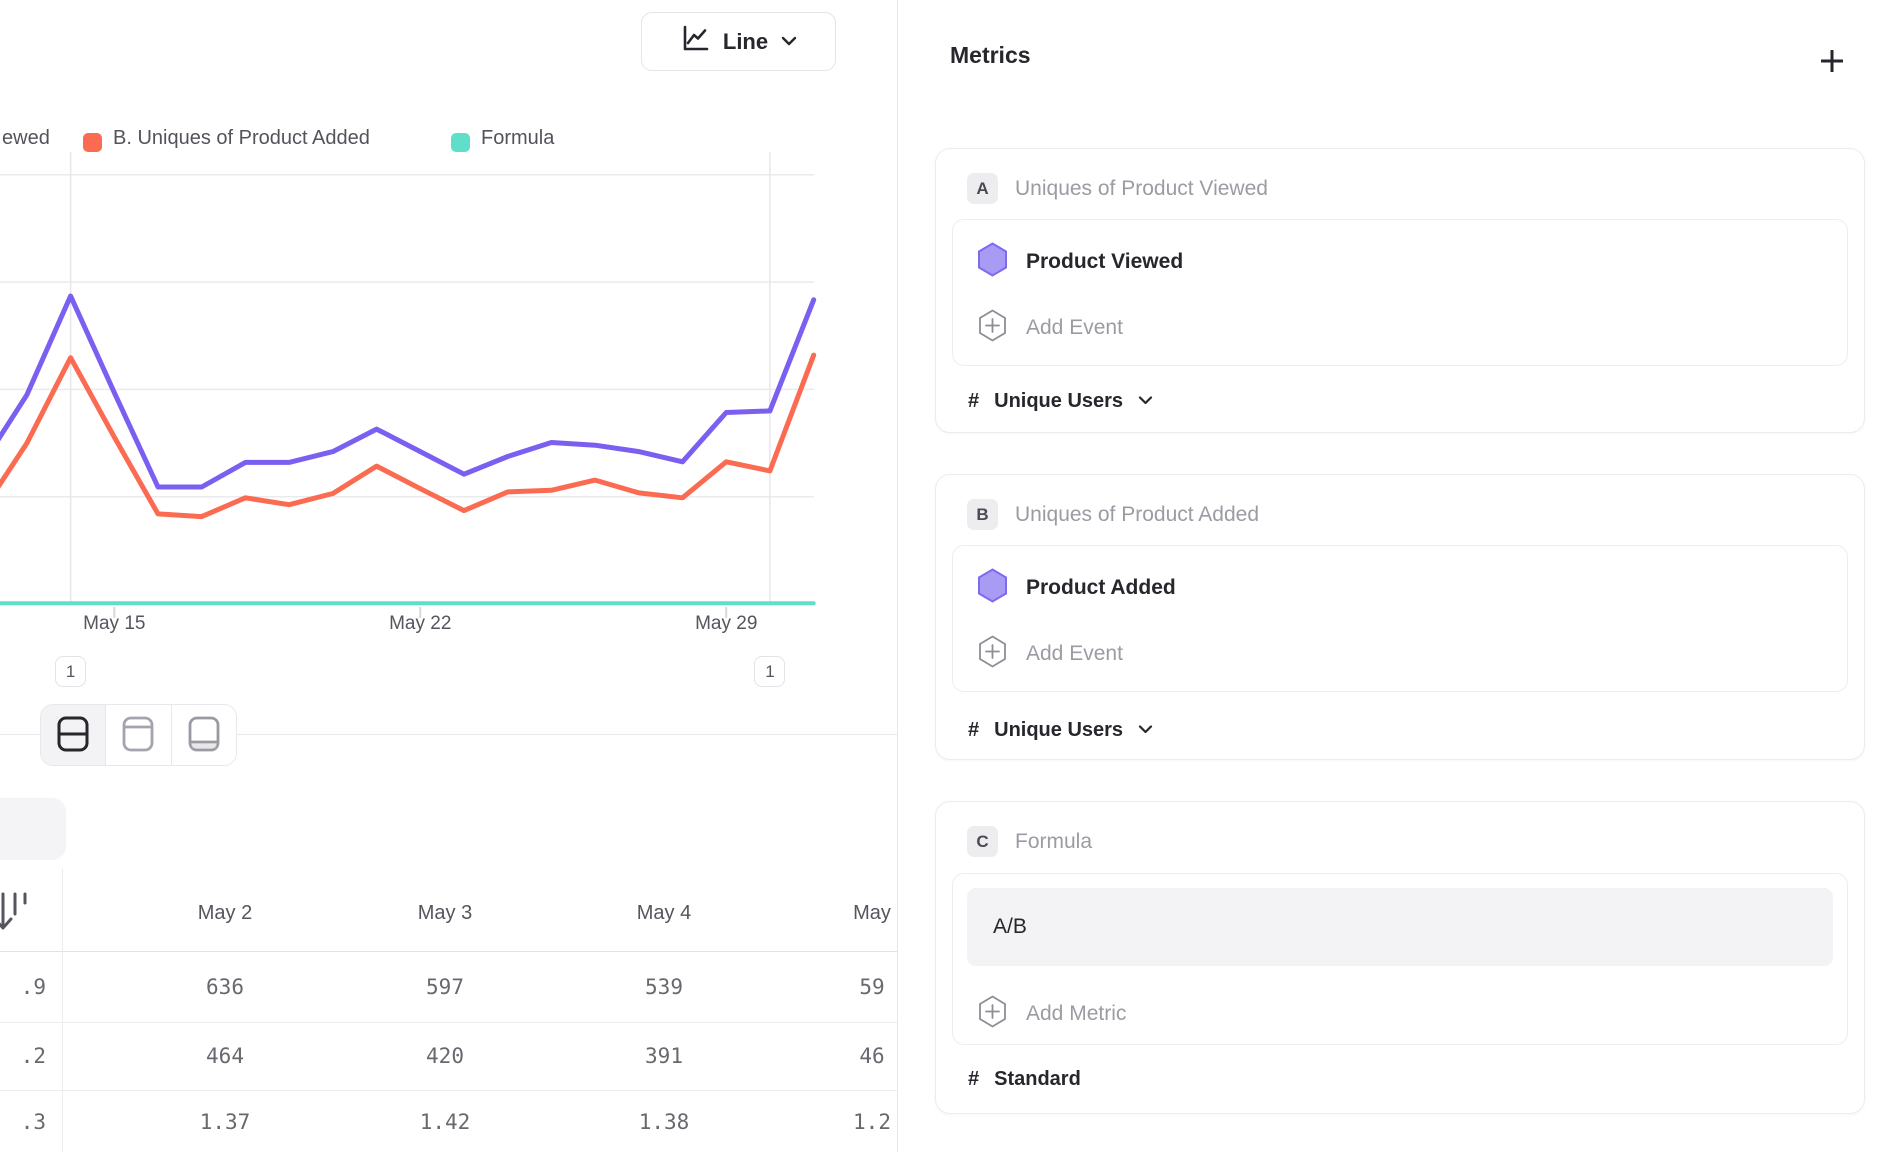 This screenshot has width=1898, height=1152. I want to click on metric-card-c: C Formula A/B Add Metric # Standard, so click(1400, 957).